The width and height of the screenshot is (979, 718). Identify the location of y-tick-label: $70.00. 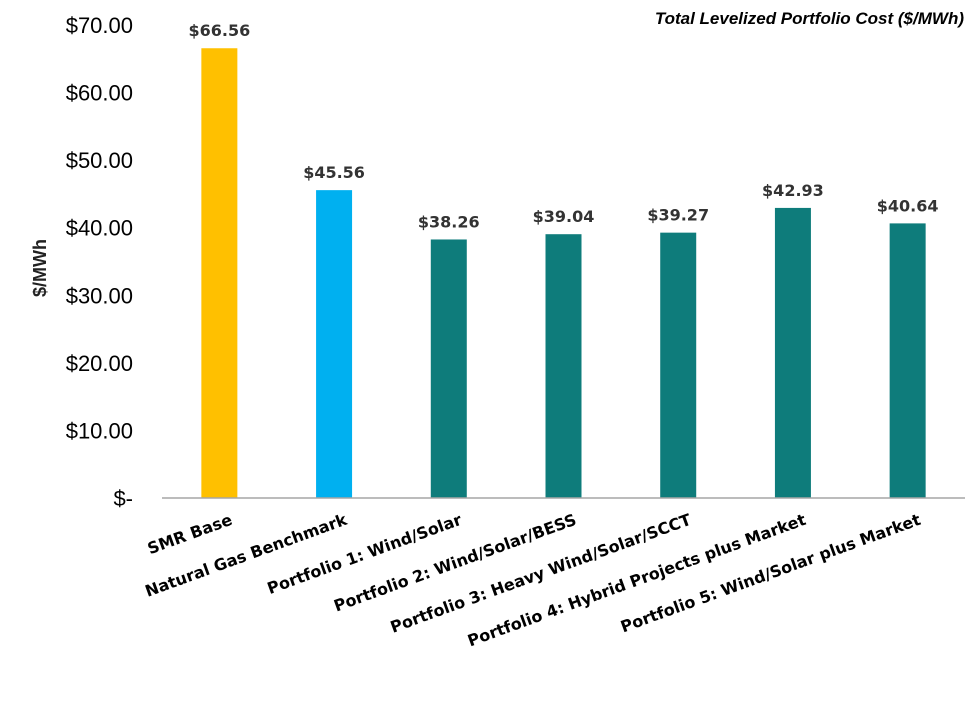
(99, 25).